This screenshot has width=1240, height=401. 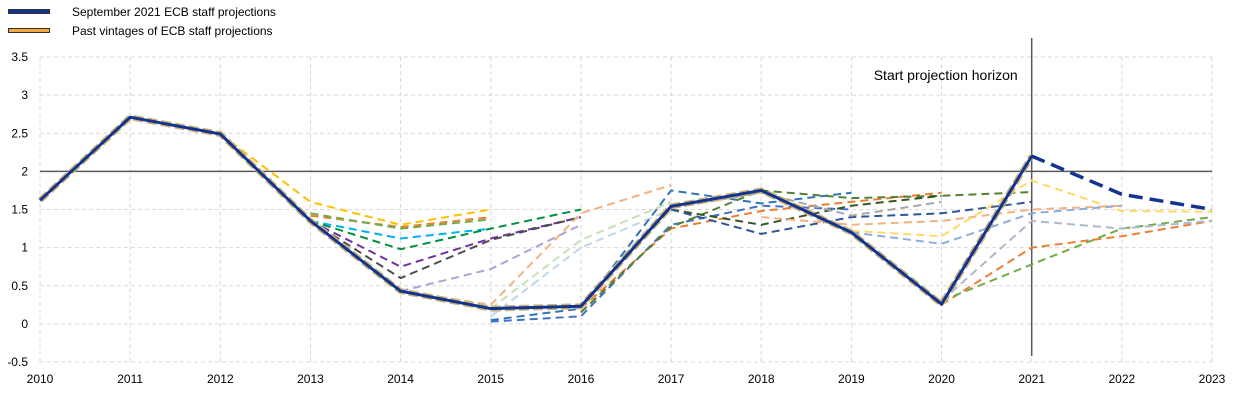 I want to click on y-tick-label: 1.5, so click(x=19, y=210).